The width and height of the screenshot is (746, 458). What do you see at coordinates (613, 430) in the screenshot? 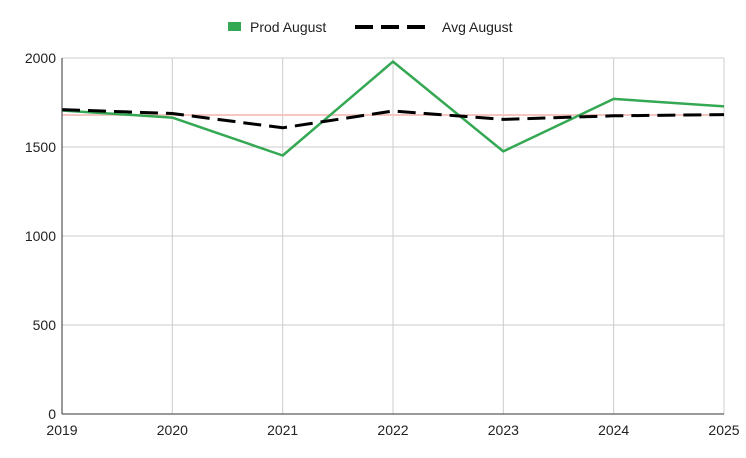
I see `x-tick-label: 2024` at bounding box center [613, 430].